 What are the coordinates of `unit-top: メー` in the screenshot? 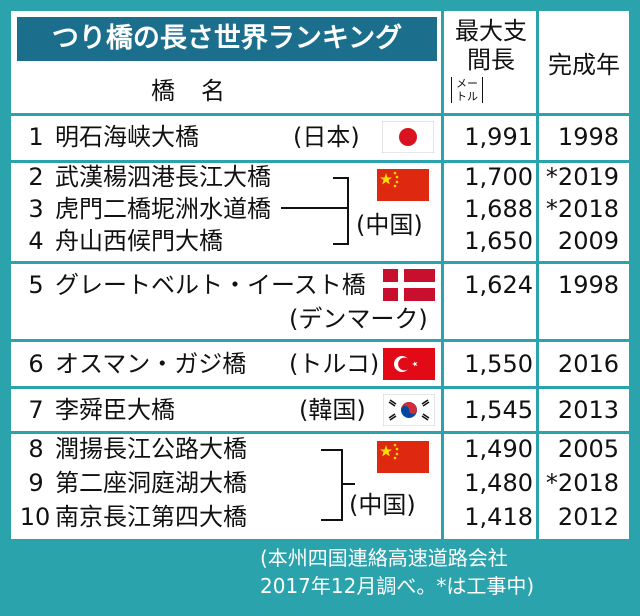 It's located at (467, 83).